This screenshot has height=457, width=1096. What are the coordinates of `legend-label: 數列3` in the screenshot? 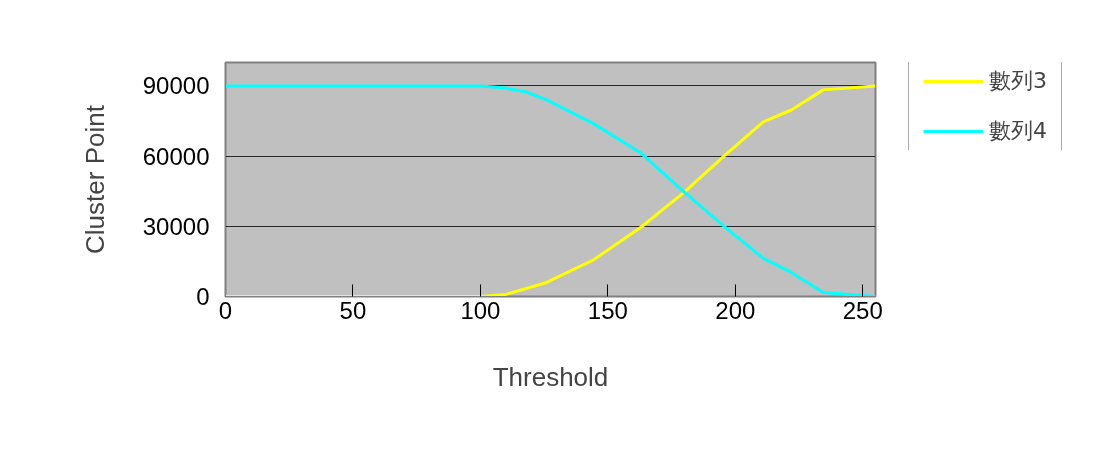 It's located at (1018, 81).